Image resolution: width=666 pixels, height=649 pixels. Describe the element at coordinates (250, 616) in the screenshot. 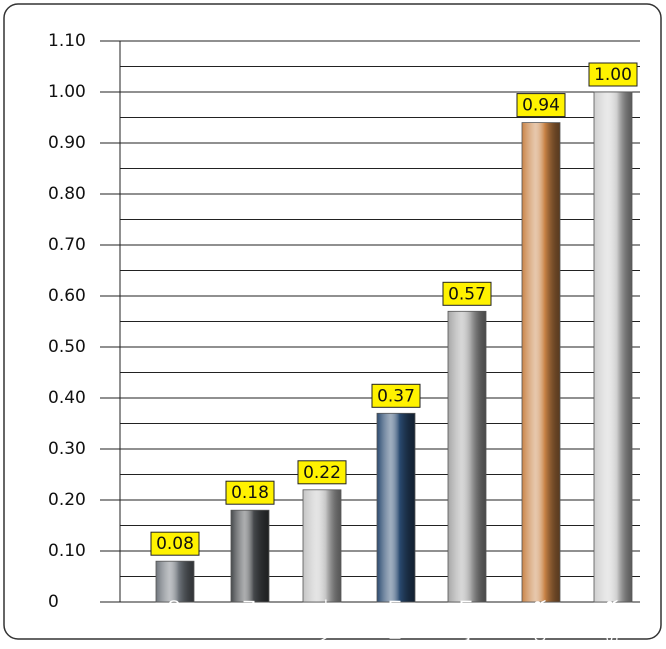

I see `category-label: IRON` at that location.